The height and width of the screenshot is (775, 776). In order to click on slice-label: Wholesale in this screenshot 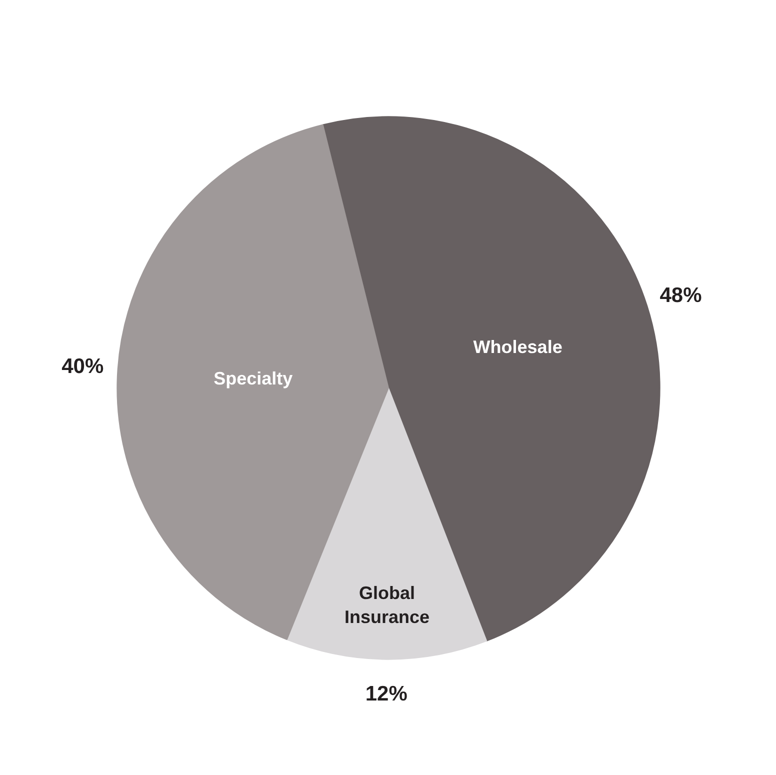, I will do `click(517, 347)`.